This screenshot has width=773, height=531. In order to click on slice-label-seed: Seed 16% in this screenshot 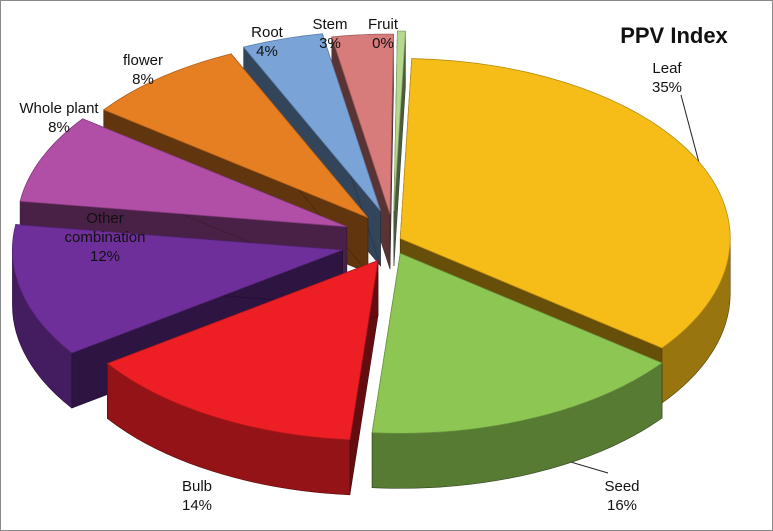, I will do `click(621, 496)`.